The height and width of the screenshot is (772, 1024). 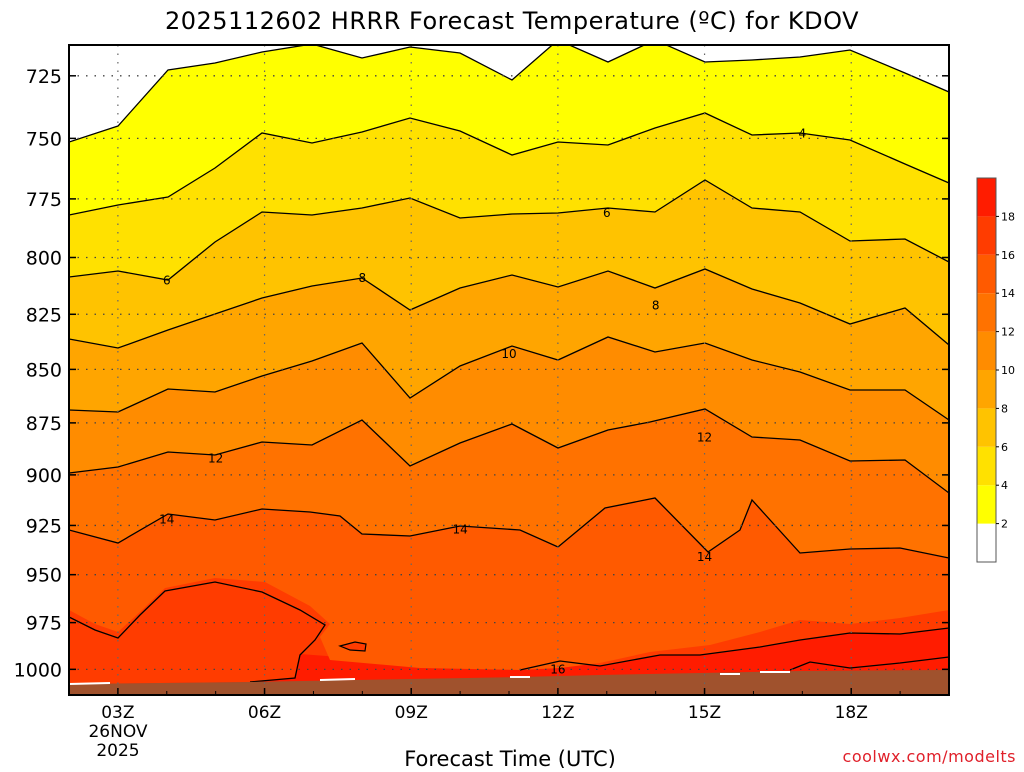 What do you see at coordinates (1008, 255) in the screenshot?
I see `colorbar-tick-label: 16` at bounding box center [1008, 255].